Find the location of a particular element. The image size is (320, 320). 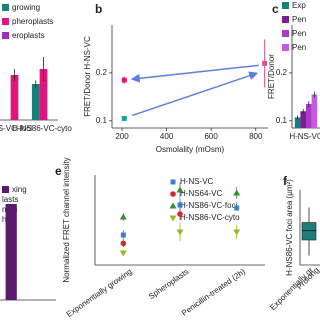

y-axis-label: FRET/Donor is located at coordinates (271, 76).